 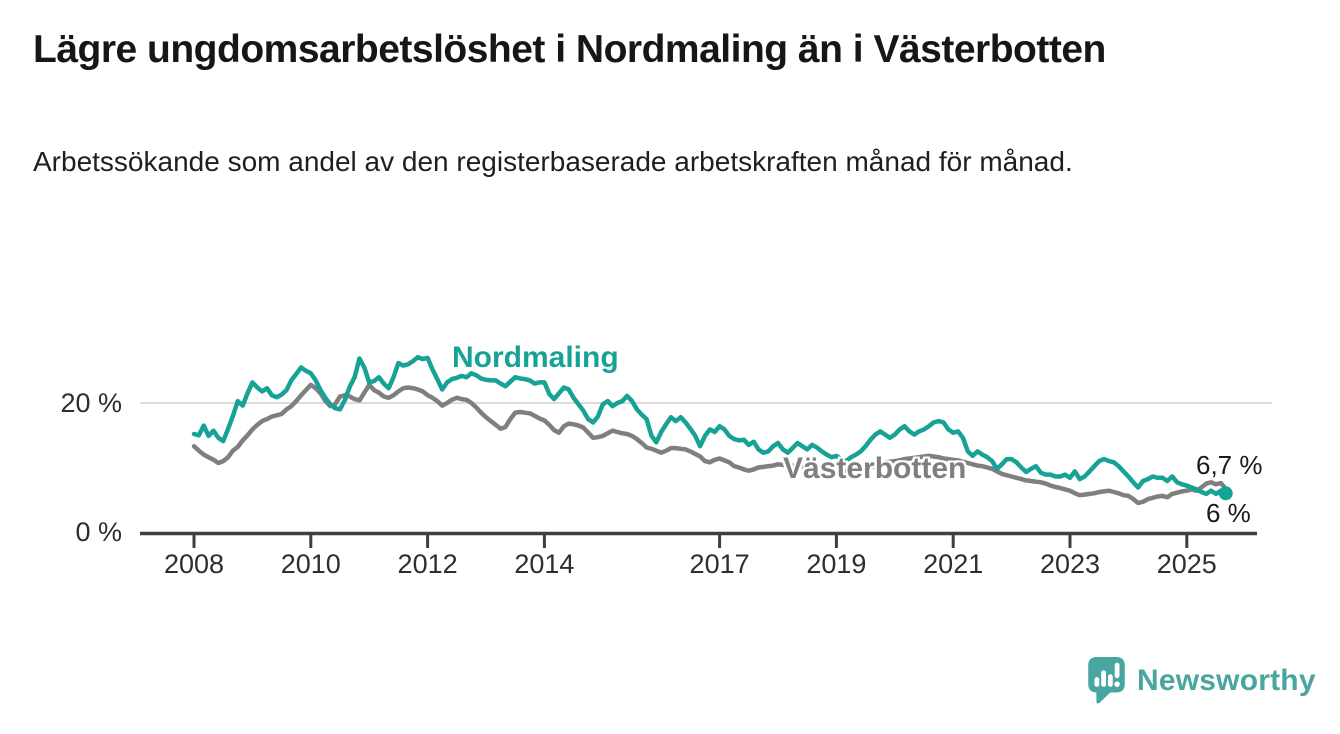 I want to click on svg-text: 20 %, so click(x=91, y=403).